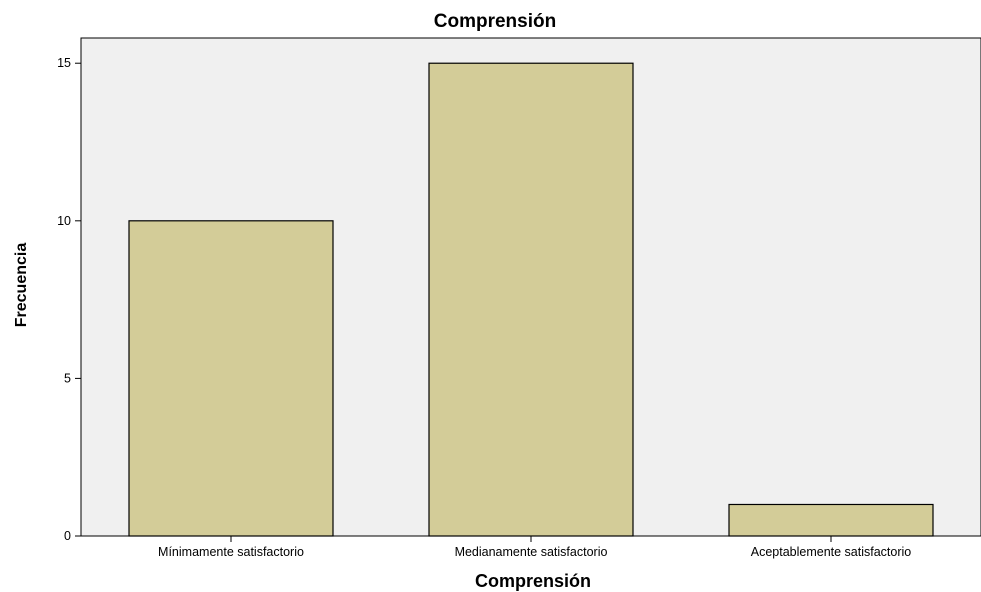  I want to click on y-tick-label: 10, so click(64, 221).